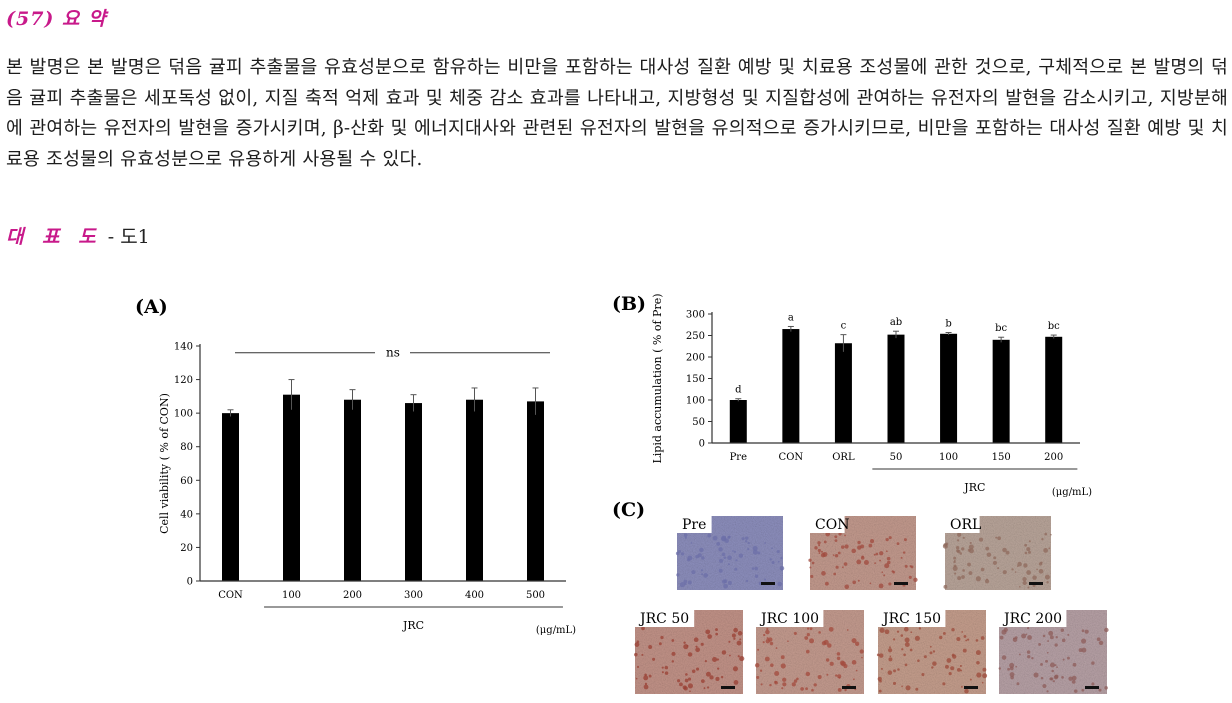 This screenshot has height=703, width=1232. Describe the element at coordinates (832, 525) in the screenshot. I see `micrograph-label: CON` at that location.